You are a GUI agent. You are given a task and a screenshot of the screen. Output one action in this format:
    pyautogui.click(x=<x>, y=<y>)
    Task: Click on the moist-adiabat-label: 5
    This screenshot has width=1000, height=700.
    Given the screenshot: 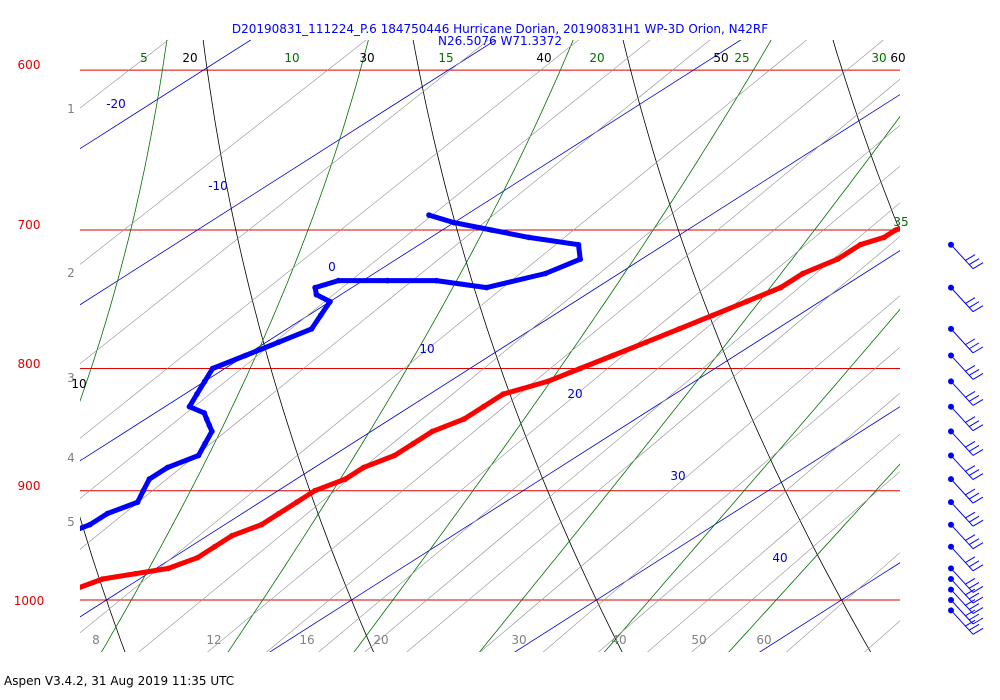 What is the action you would take?
    pyautogui.click(x=144, y=58)
    